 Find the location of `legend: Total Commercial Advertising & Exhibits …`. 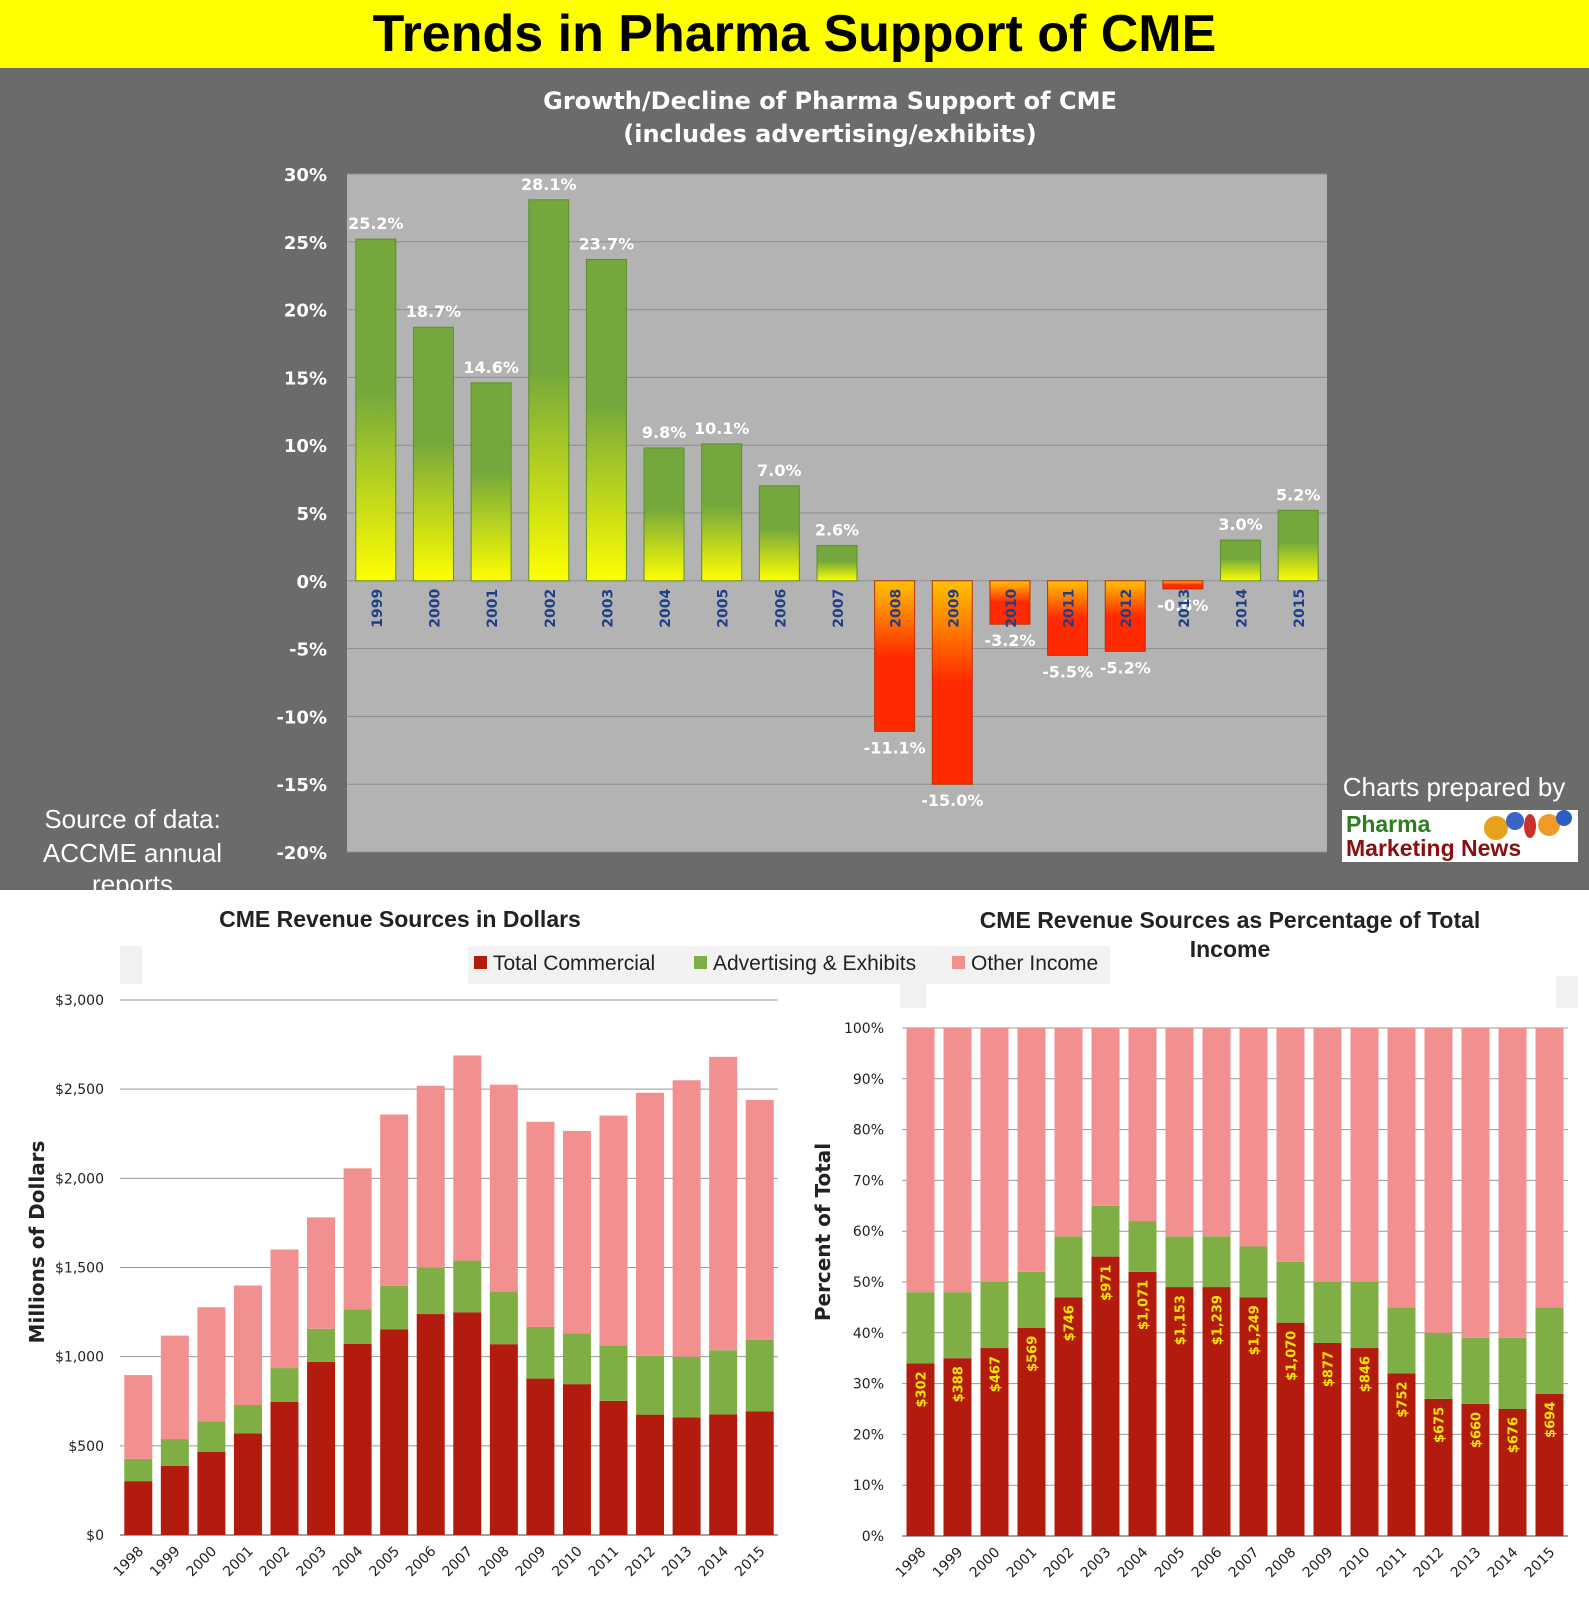

legend: Total Commercial Advertising & Exhibits … is located at coordinates (789, 965).